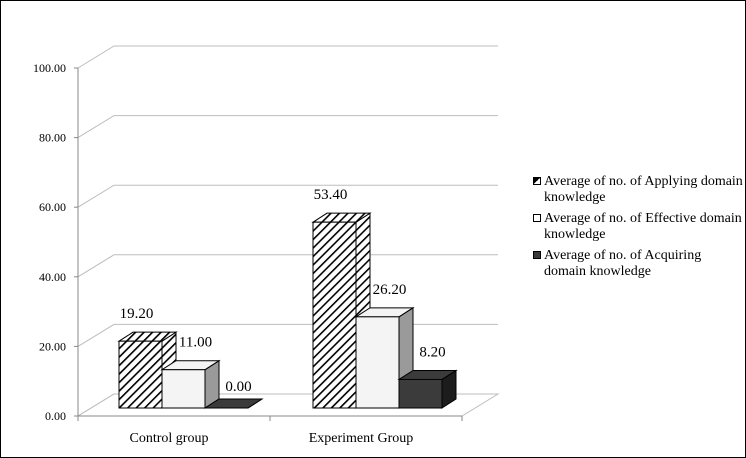 This screenshot has height=458, width=746. I want to click on legend-swatch-acquiring, so click(537, 255).